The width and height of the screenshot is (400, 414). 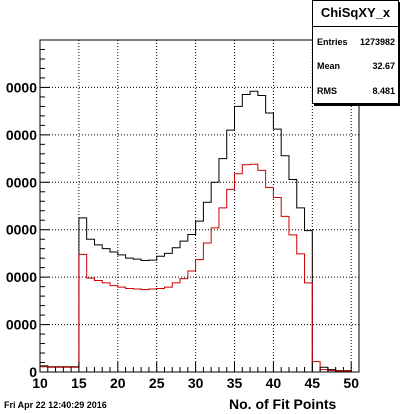 What do you see at coordinates (40, 383) in the screenshot?
I see `x-tick-label: 10` at bounding box center [40, 383].